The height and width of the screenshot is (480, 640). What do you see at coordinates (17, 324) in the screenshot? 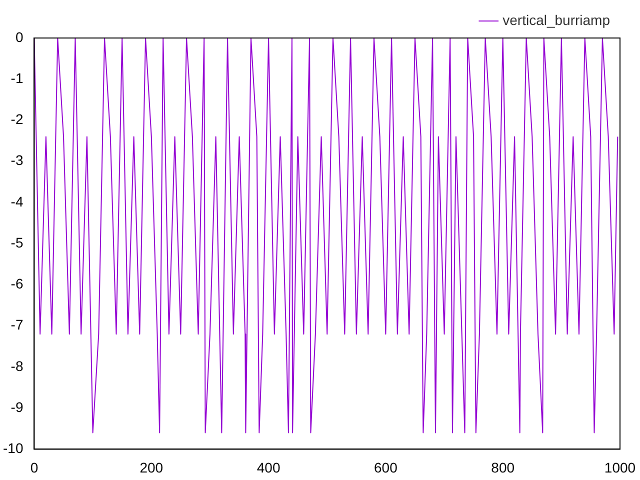
I see `y-tick-label: -7` at bounding box center [17, 324].